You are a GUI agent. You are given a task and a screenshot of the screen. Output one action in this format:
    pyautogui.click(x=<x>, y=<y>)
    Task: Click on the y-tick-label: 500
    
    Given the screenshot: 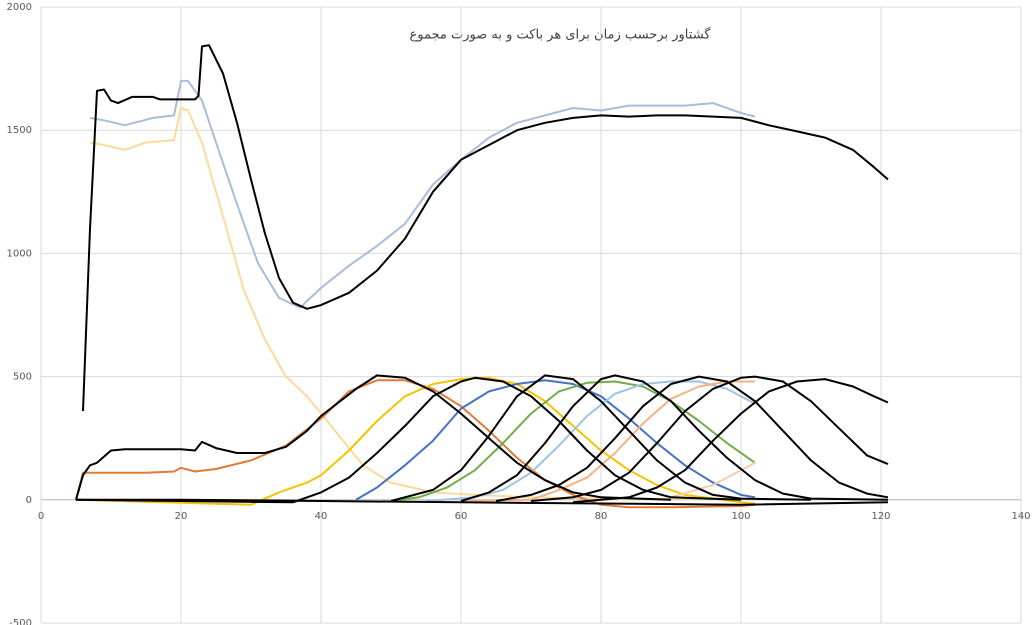 What is the action you would take?
    pyautogui.click(x=22, y=377)
    